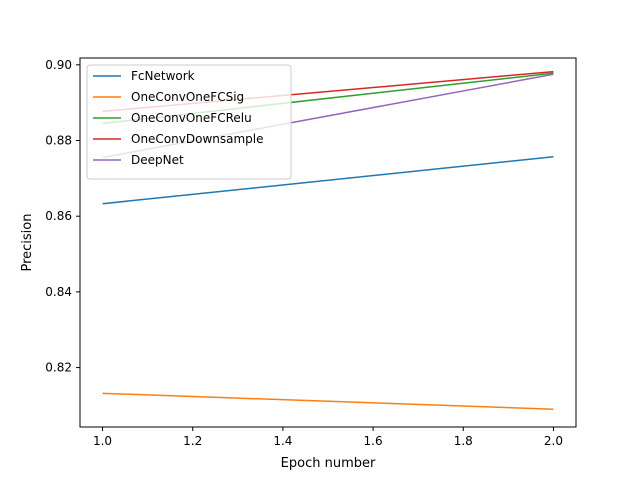 This screenshot has width=640, height=484. What do you see at coordinates (191, 118) in the screenshot?
I see `legend-label: OneConvOneFCRelu` at bounding box center [191, 118].